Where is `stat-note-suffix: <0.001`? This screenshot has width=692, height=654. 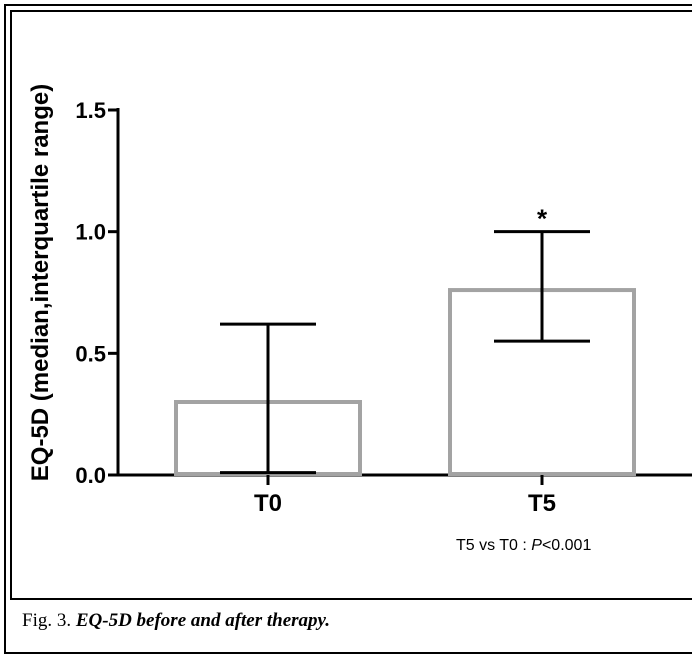
stat-note-suffix: <0.001 is located at coordinates (566, 545).